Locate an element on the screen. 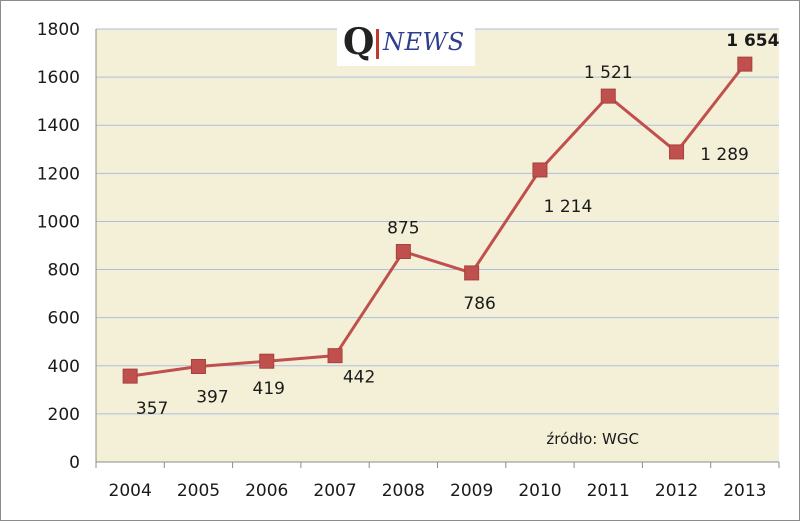  data-label: 442 is located at coordinates (359, 378).